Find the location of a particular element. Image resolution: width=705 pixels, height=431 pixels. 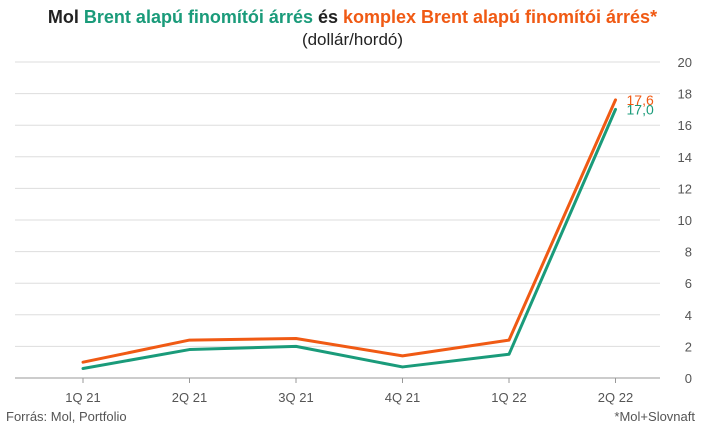

y-tick-label: 0 is located at coordinates (688, 378).